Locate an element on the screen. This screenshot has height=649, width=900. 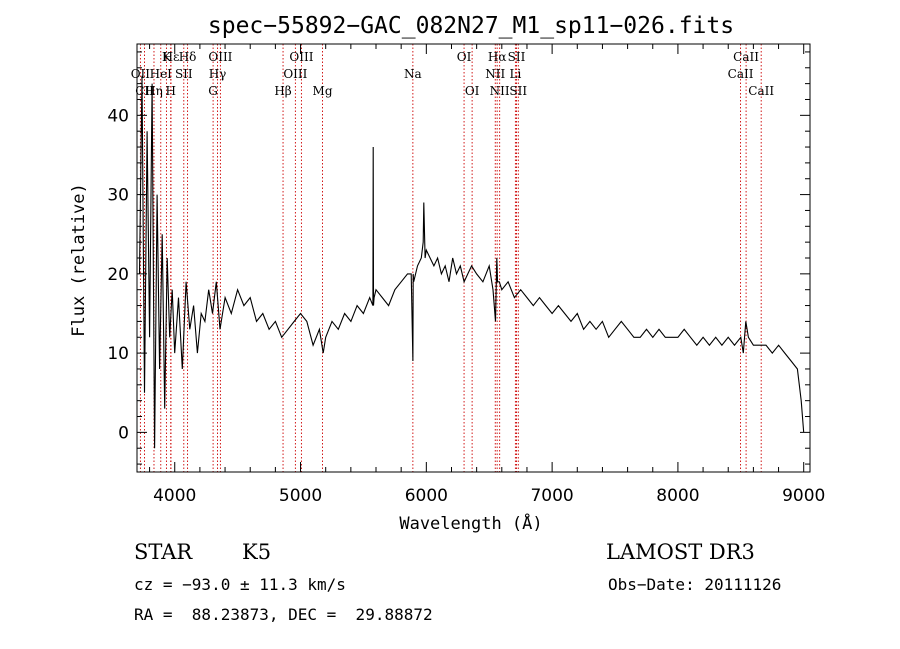
x-tick-label: 7000 is located at coordinates (551, 496).